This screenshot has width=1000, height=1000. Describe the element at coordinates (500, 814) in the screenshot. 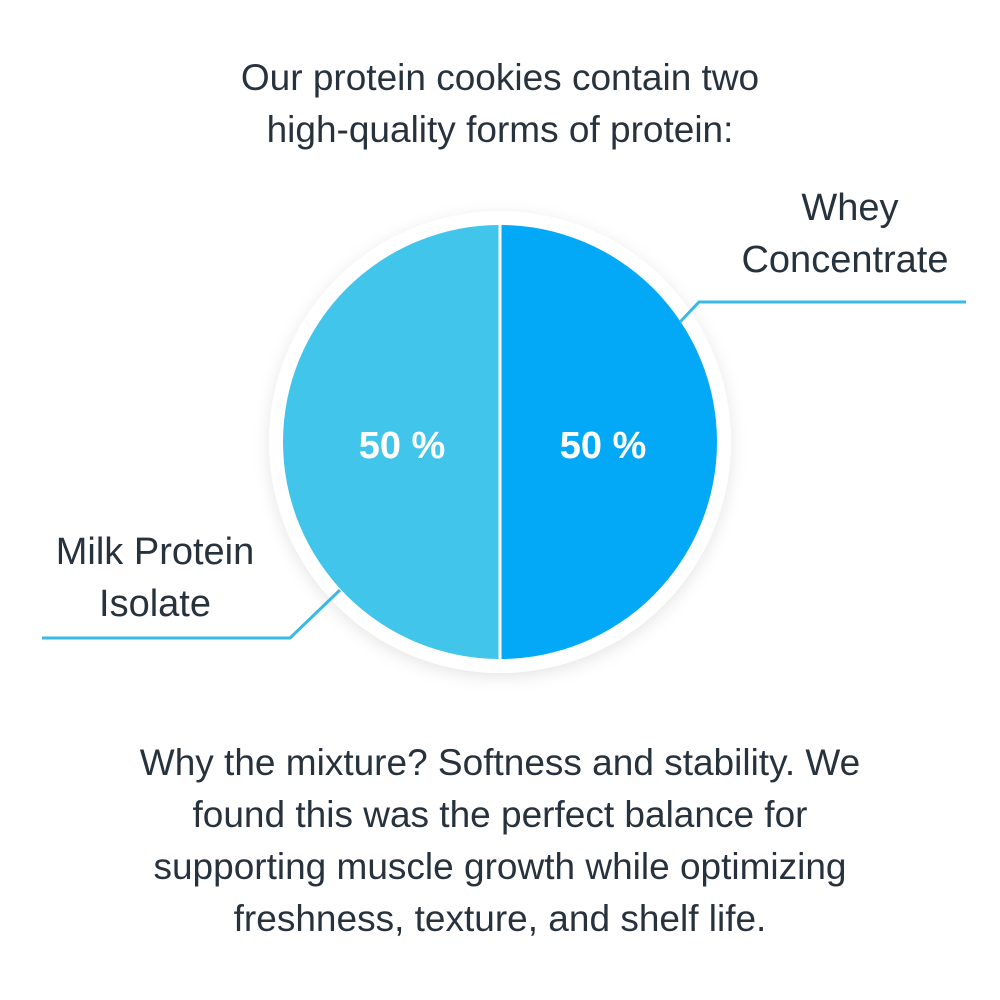

I see `text-line: found this was the perfect balance for` at that location.